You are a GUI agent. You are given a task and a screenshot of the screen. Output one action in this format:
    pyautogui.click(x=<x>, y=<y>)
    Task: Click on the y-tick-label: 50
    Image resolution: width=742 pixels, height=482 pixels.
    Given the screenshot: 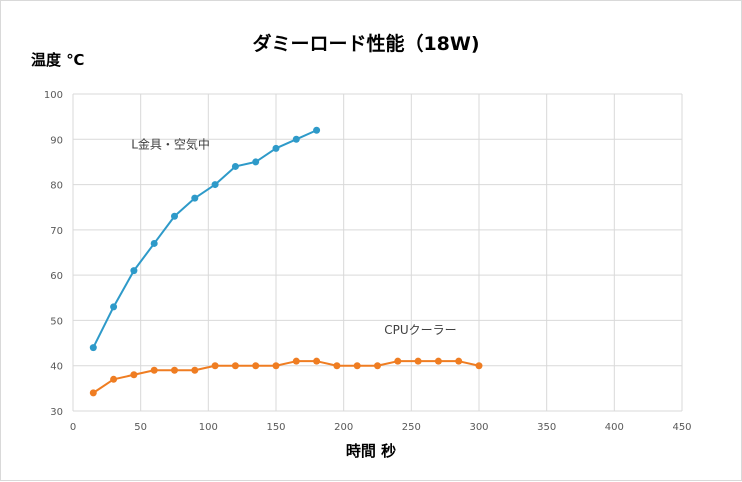 What is the action you would take?
    pyautogui.click(x=56, y=321)
    